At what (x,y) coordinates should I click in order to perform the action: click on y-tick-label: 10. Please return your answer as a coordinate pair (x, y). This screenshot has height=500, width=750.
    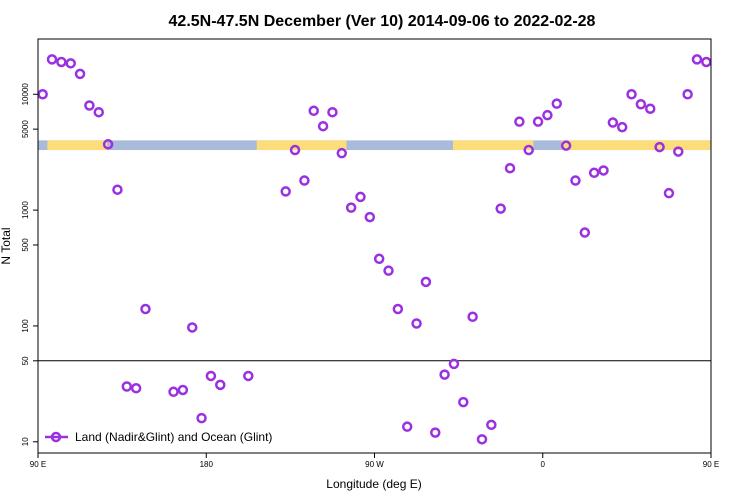
    Looking at the image, I should click on (25, 441).